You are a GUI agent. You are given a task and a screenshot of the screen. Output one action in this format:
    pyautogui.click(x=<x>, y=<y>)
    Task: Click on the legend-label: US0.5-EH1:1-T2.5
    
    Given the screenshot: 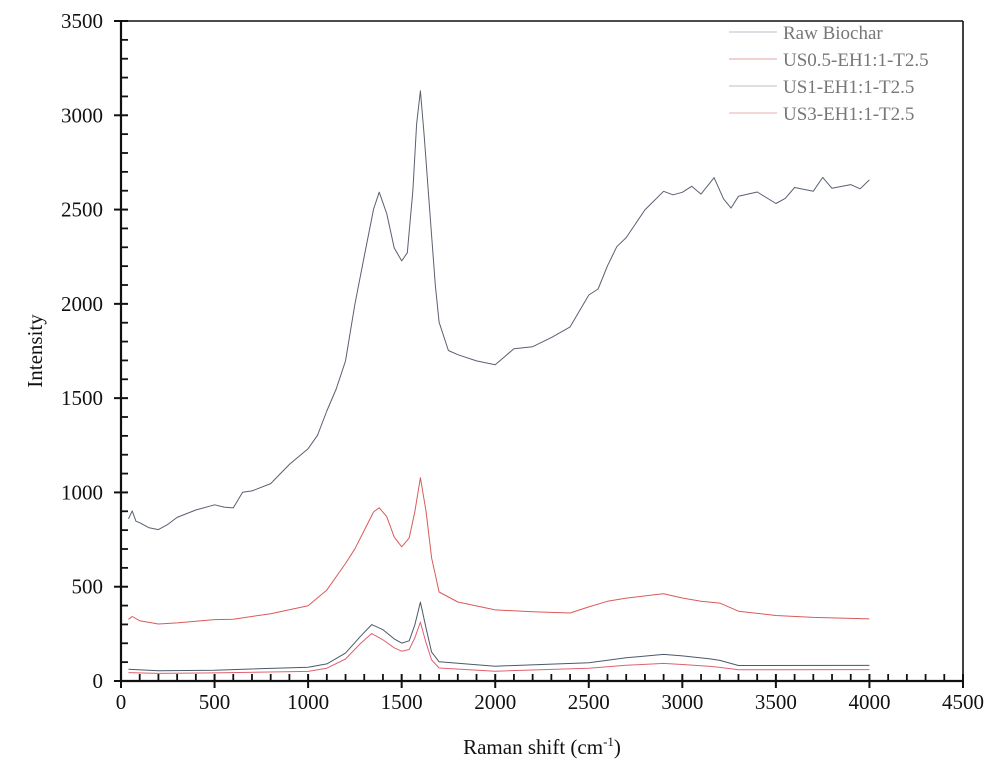 What is the action you would take?
    pyautogui.click(x=856, y=60)
    